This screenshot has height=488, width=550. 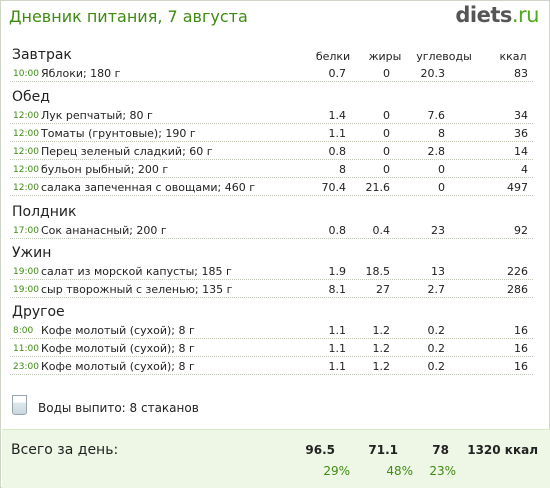 What do you see at coordinates (525, 15) in the screenshot?
I see `logo-tld: .ru` at bounding box center [525, 15].